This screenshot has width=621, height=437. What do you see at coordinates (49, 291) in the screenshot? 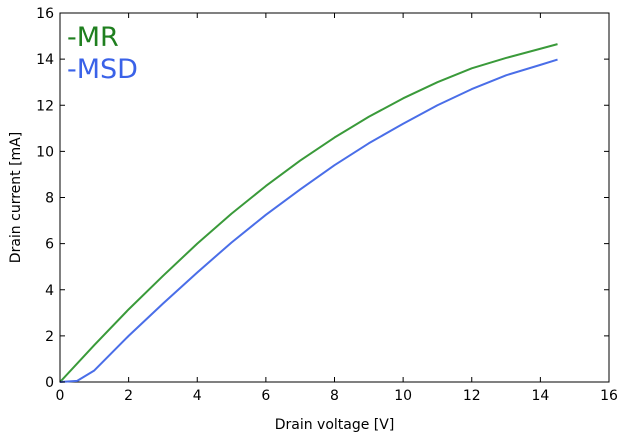
I see `y-tick-label: 4` at bounding box center [49, 291].